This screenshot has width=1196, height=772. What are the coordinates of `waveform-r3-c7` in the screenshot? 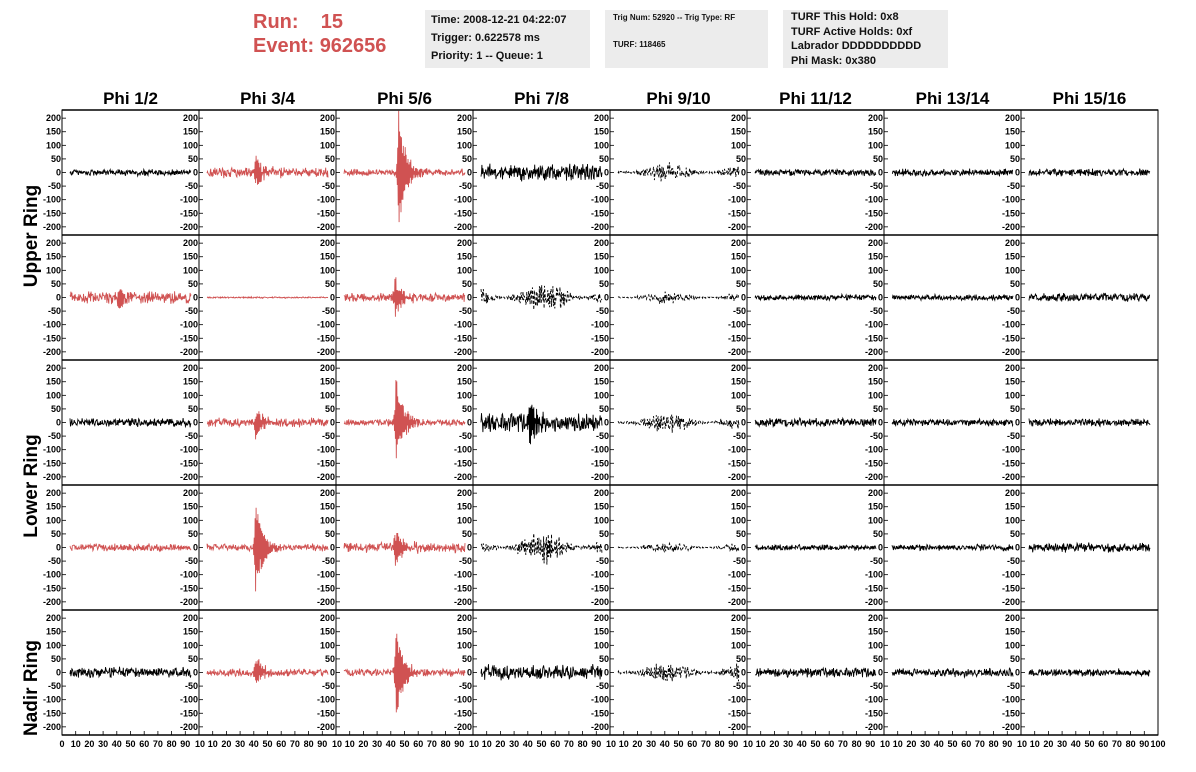 It's located at (952, 422).